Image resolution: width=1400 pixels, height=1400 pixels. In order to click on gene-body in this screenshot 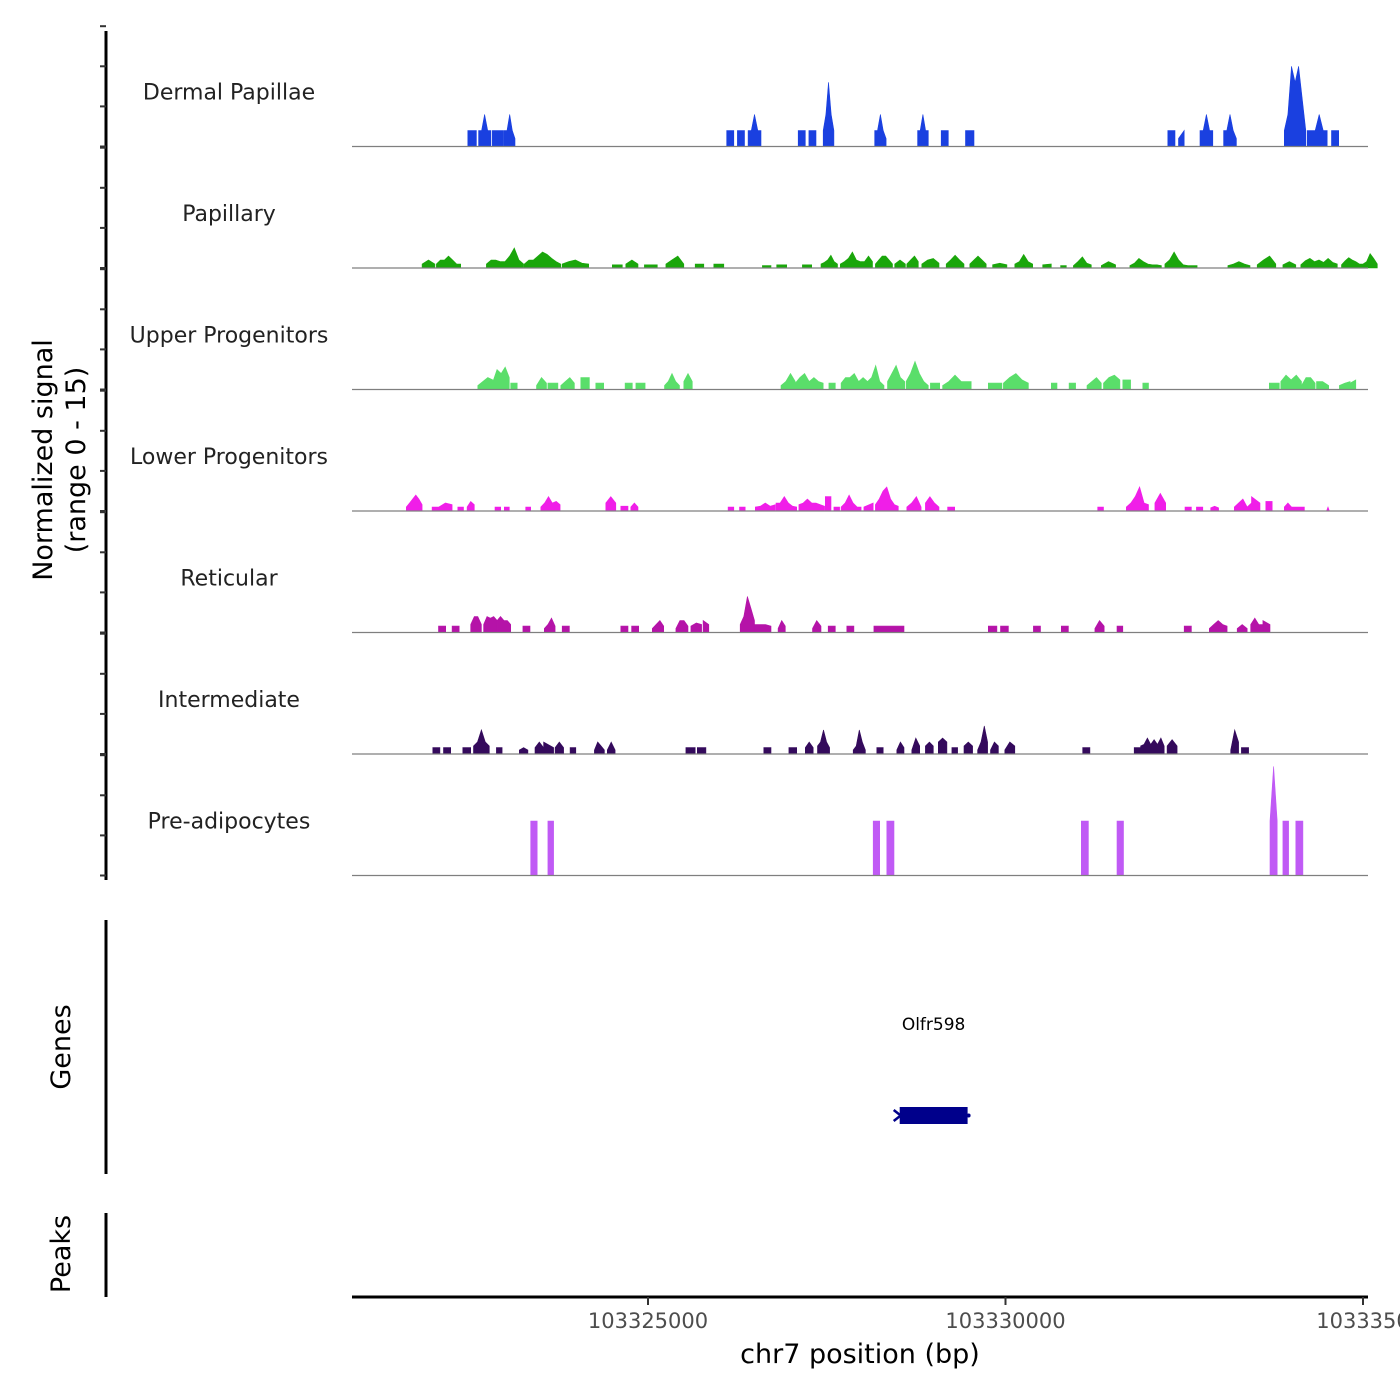, I will do `click(933, 1115)`.